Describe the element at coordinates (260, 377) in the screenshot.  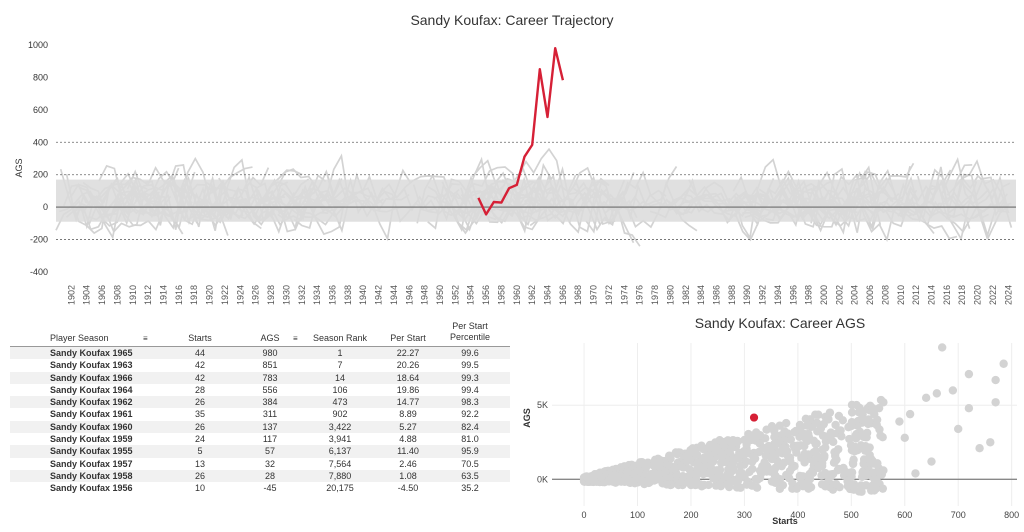
I see `table-row: Sandy Koufax 1966 42 783 14 18.64 99.3` at that location.